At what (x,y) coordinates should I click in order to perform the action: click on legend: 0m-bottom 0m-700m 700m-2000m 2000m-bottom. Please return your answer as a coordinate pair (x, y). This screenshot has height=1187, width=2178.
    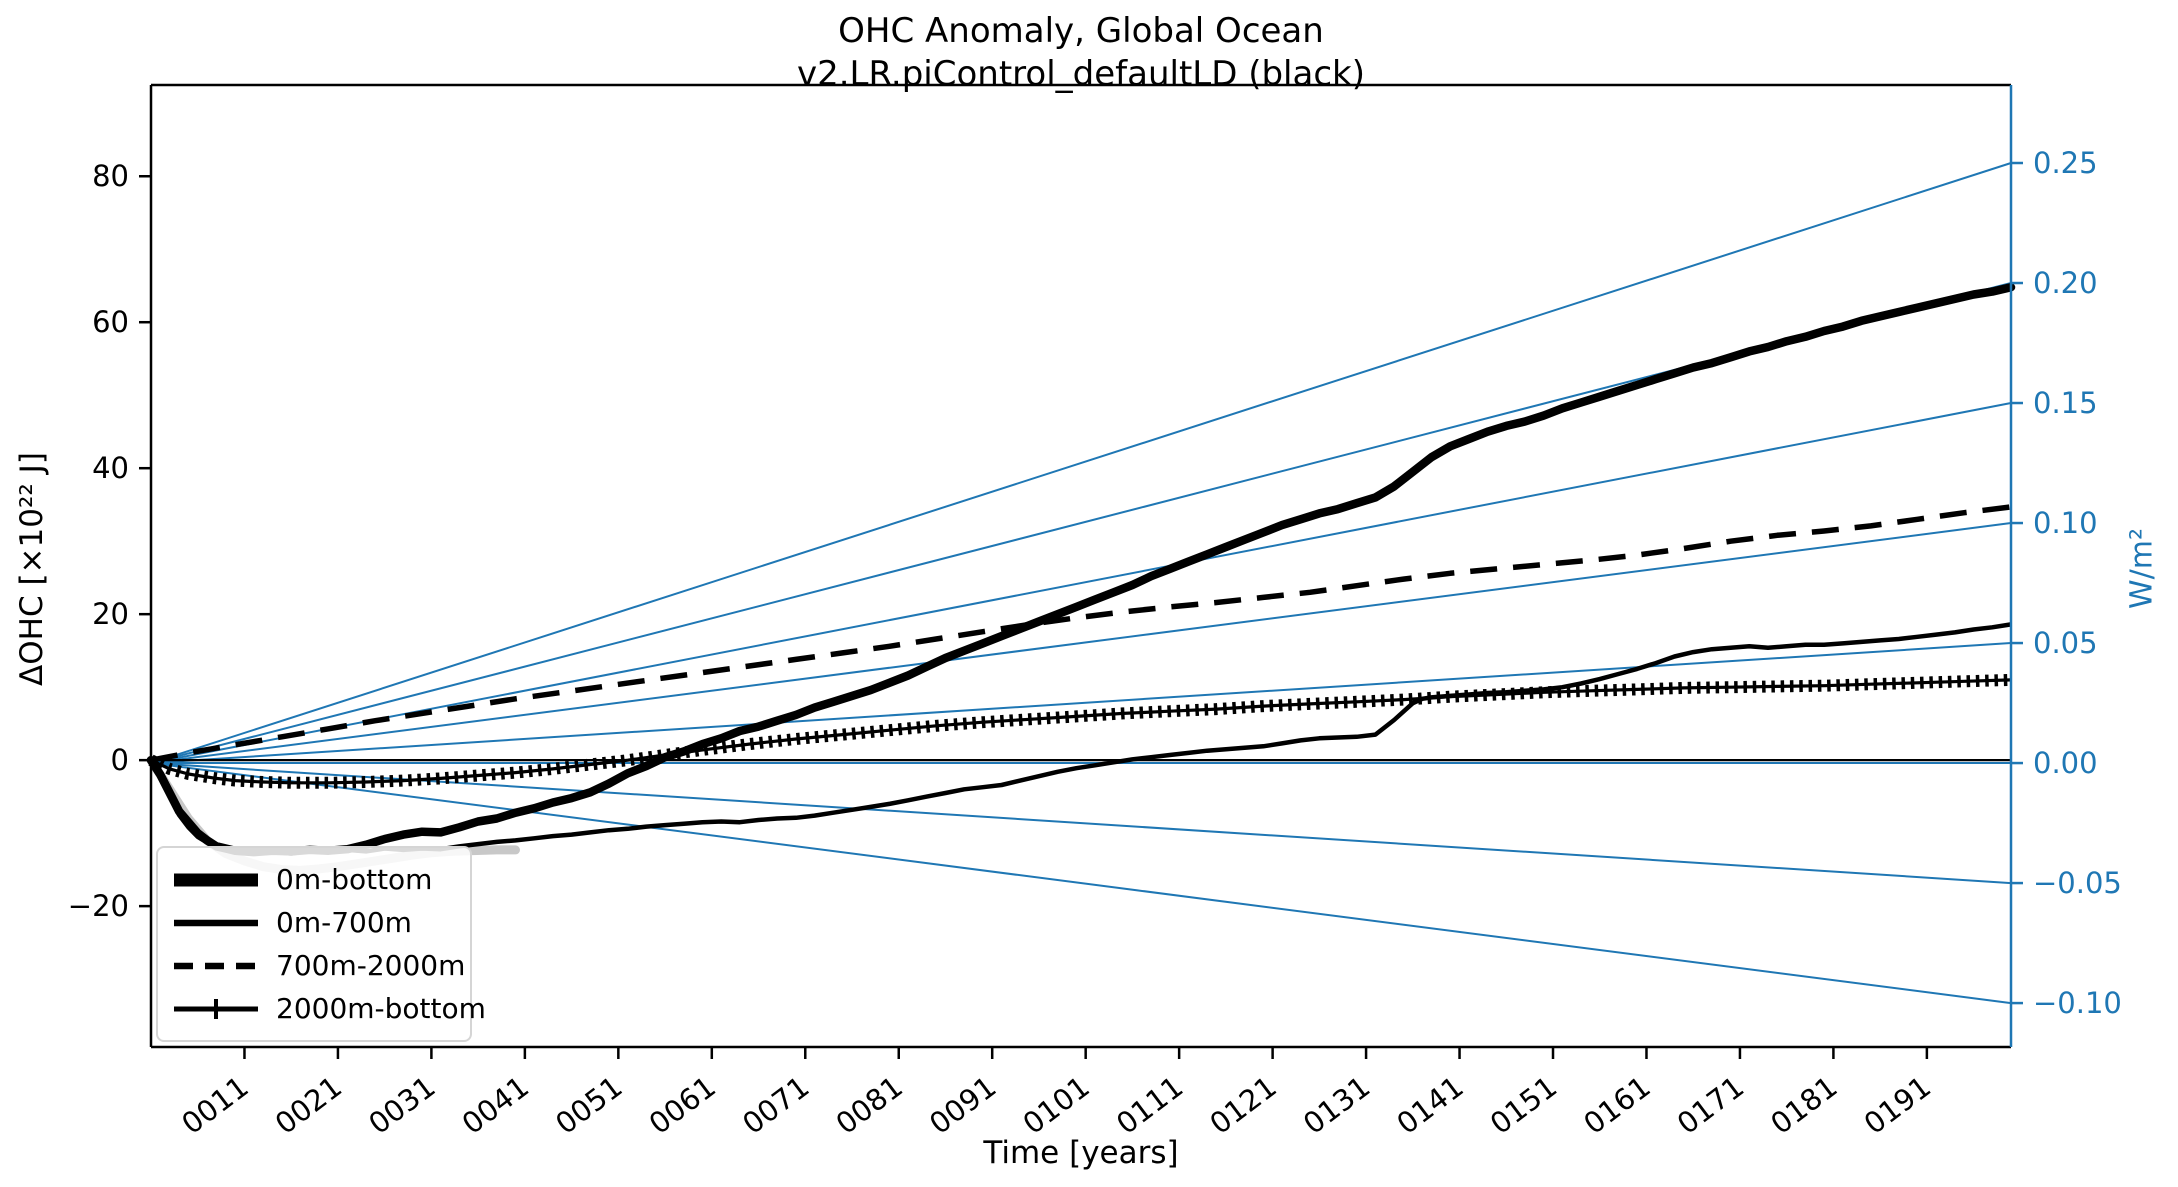
    Looking at the image, I should click on (321, 944).